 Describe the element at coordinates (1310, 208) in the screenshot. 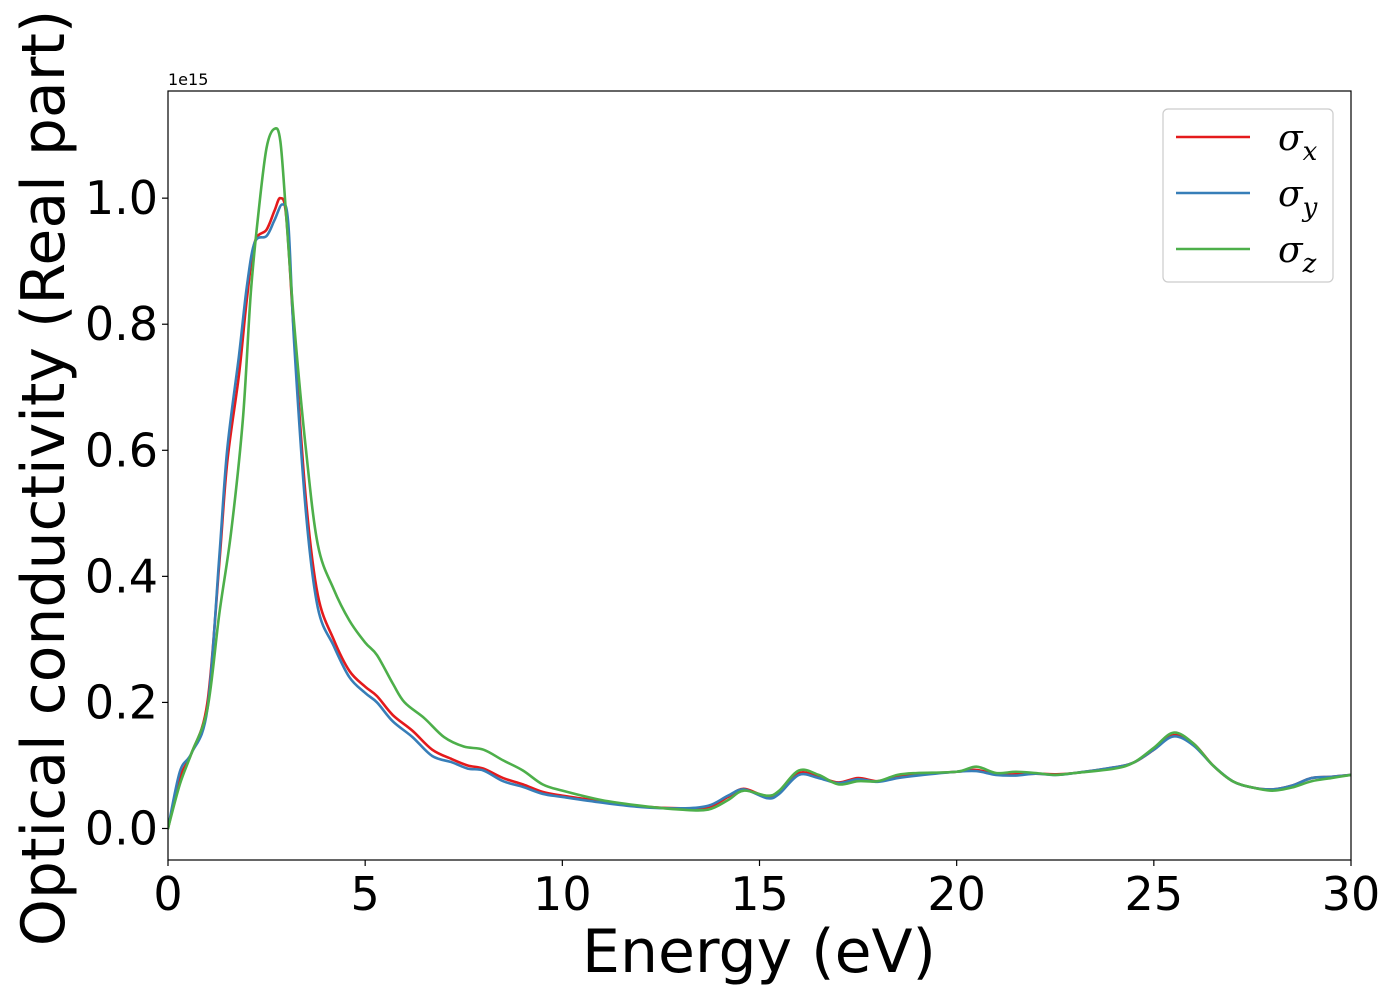

I see `legend-label-subscript: y` at that location.